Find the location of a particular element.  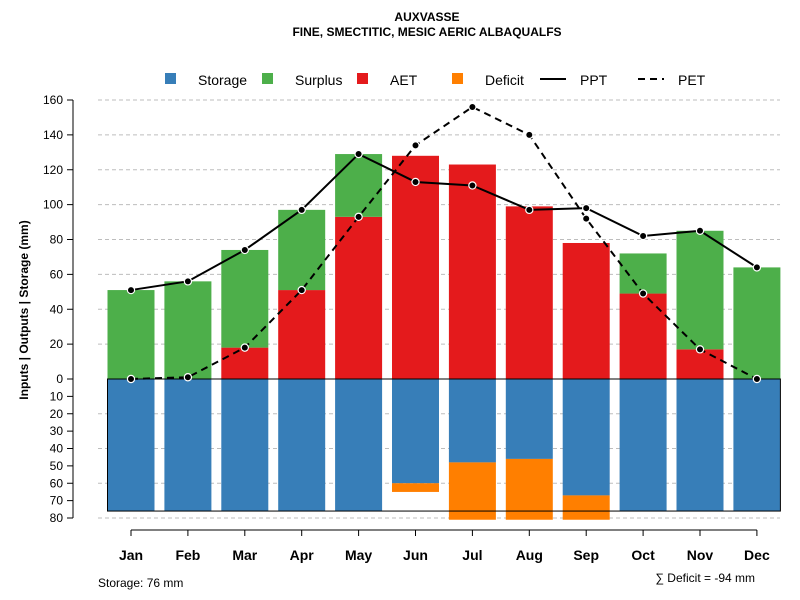

legend-label: PET is located at coordinates (692, 80).